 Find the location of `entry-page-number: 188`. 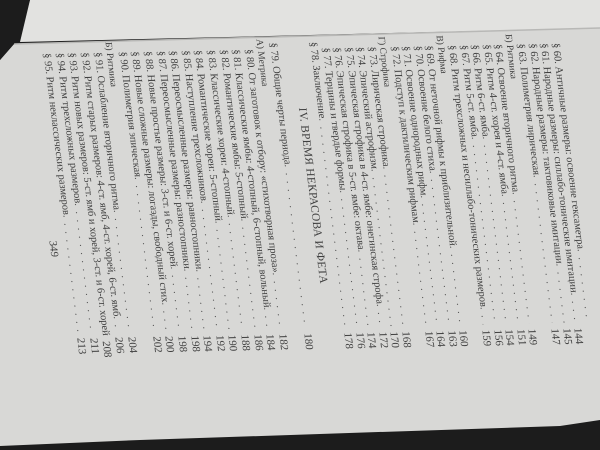

entry-page-number: 188 is located at coordinates (245, 343).